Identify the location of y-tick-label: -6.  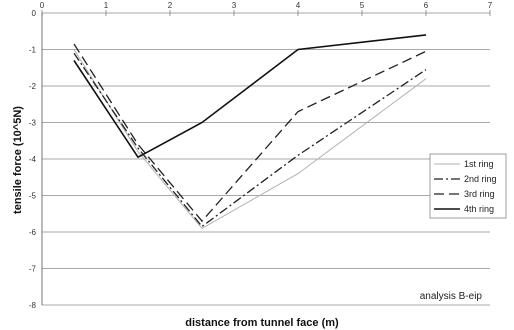
(33, 232).